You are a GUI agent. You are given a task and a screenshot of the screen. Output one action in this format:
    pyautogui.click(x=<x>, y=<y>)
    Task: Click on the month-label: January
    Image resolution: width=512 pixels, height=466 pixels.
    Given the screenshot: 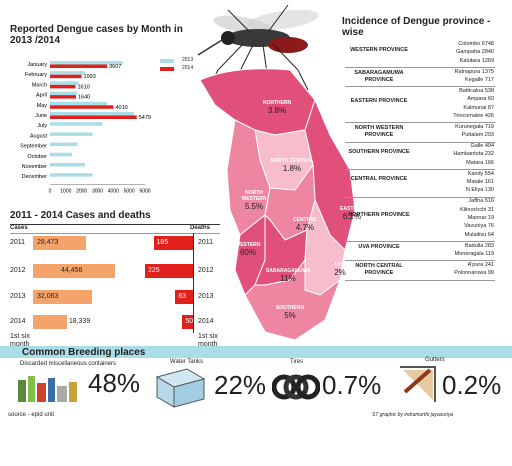 What is the action you would take?
    pyautogui.click(x=37, y=65)
    